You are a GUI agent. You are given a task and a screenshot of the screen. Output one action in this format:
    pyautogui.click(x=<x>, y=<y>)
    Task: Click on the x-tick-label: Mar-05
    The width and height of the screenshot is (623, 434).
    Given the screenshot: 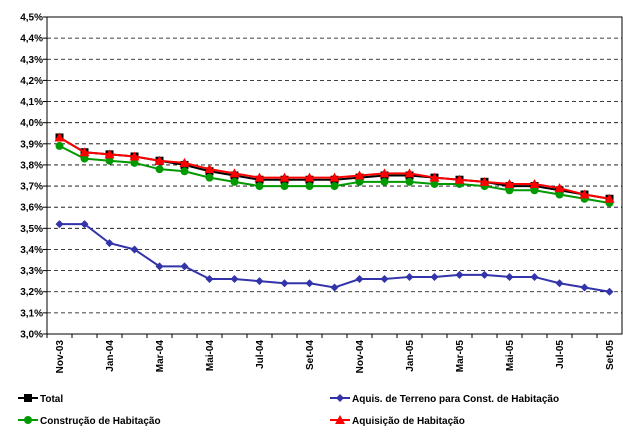 What is the action you would take?
    pyautogui.click(x=460, y=356)
    